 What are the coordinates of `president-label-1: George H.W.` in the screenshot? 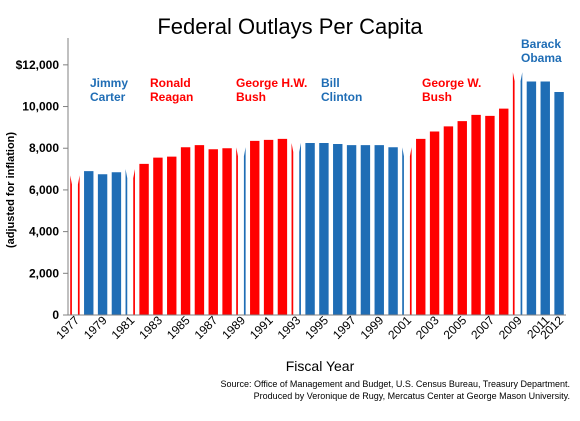 It's located at (271, 83).